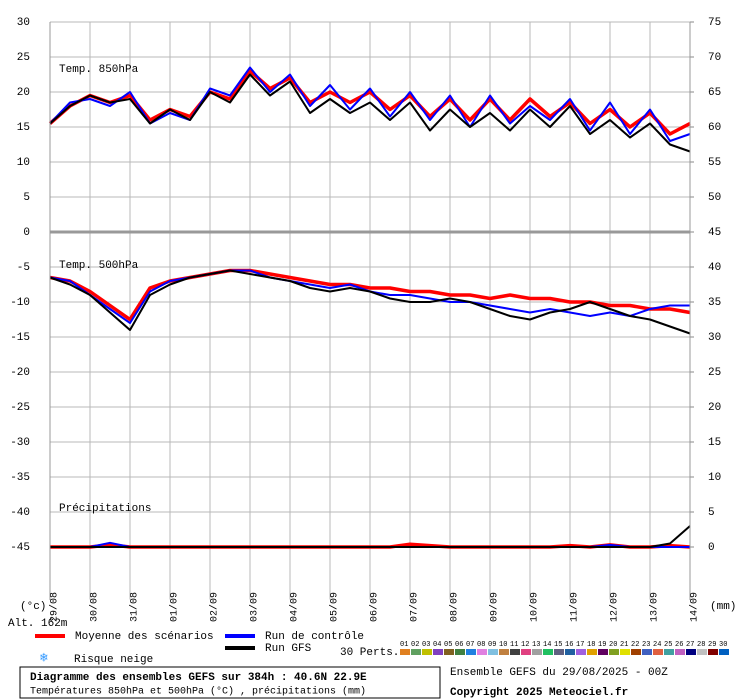 The image size is (740, 700). What do you see at coordinates (535, 607) in the screenshot?
I see `x-tick-label: 10/09` at bounding box center [535, 607].